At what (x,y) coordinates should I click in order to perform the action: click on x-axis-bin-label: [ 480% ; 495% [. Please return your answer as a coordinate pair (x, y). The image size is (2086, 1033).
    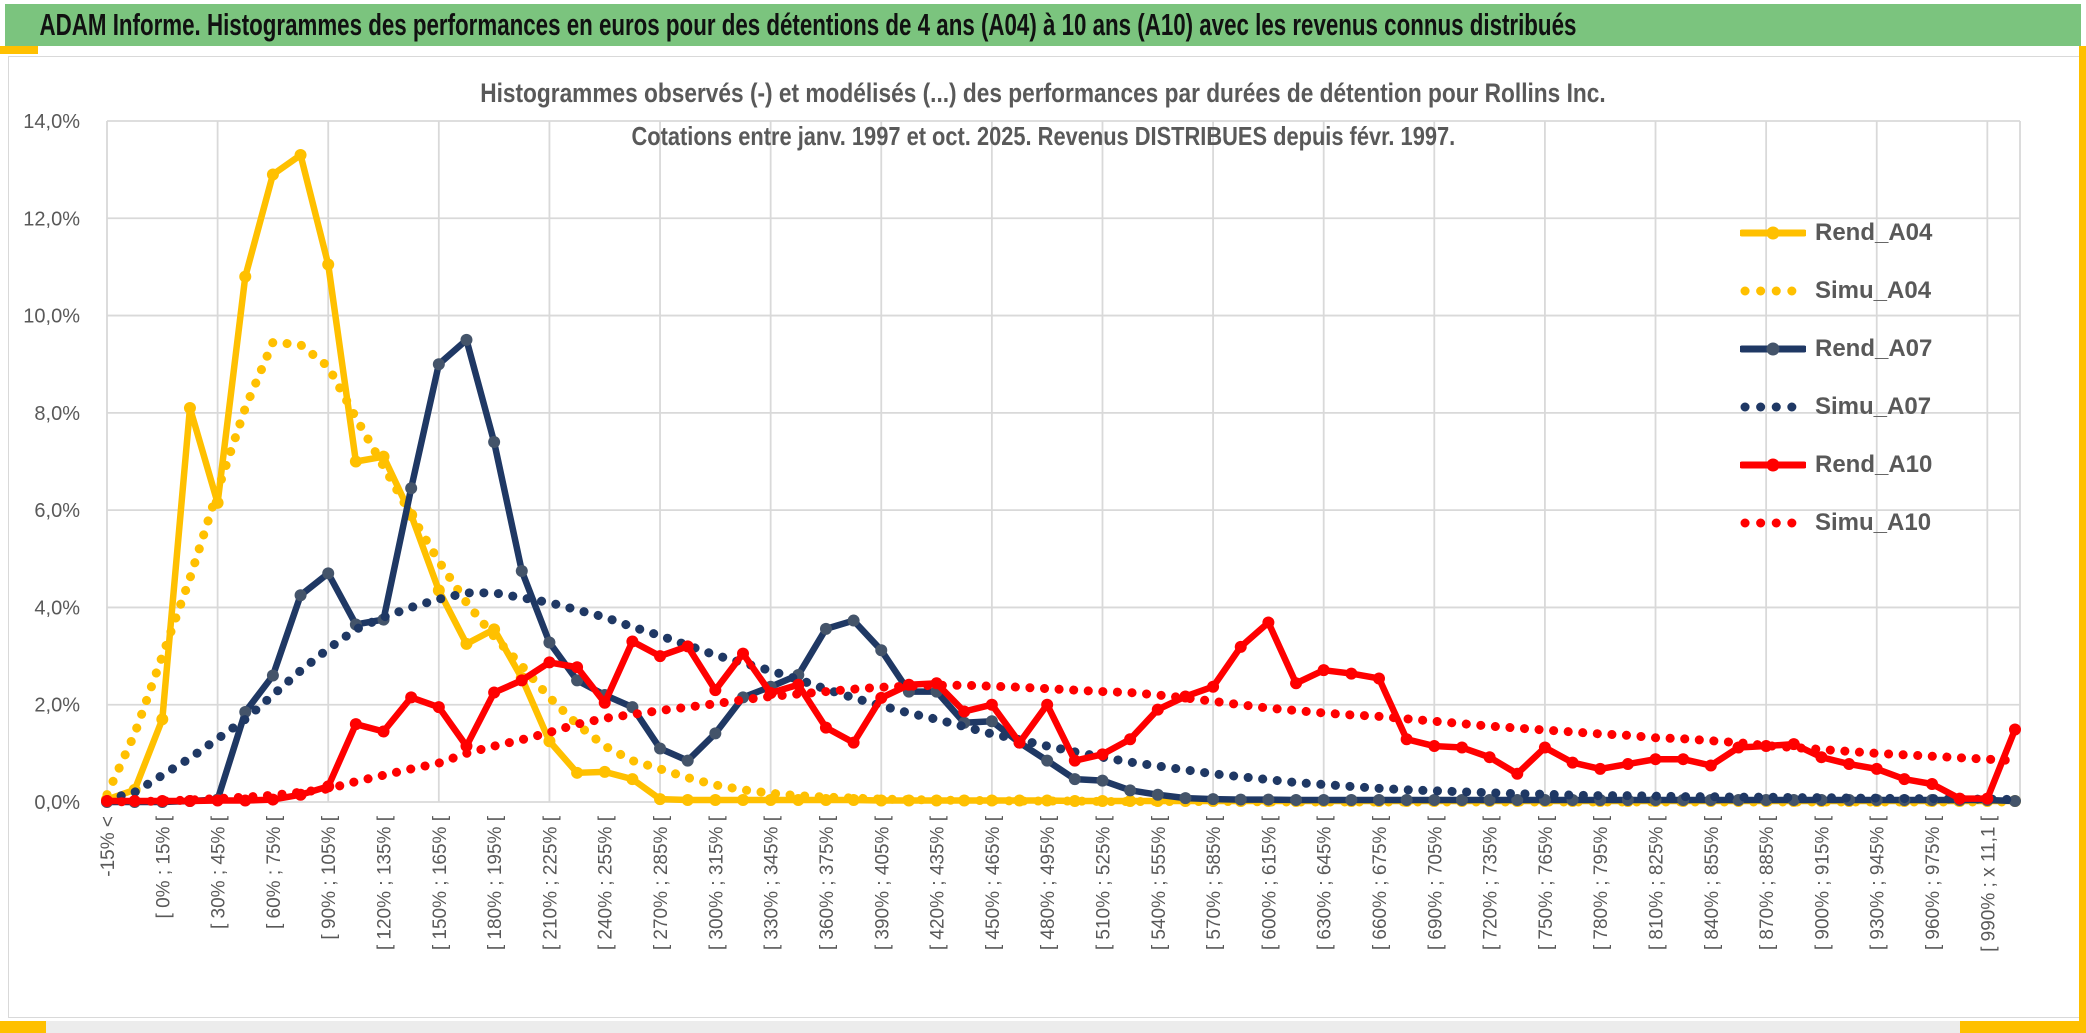
    Looking at the image, I should click on (1048, 882).